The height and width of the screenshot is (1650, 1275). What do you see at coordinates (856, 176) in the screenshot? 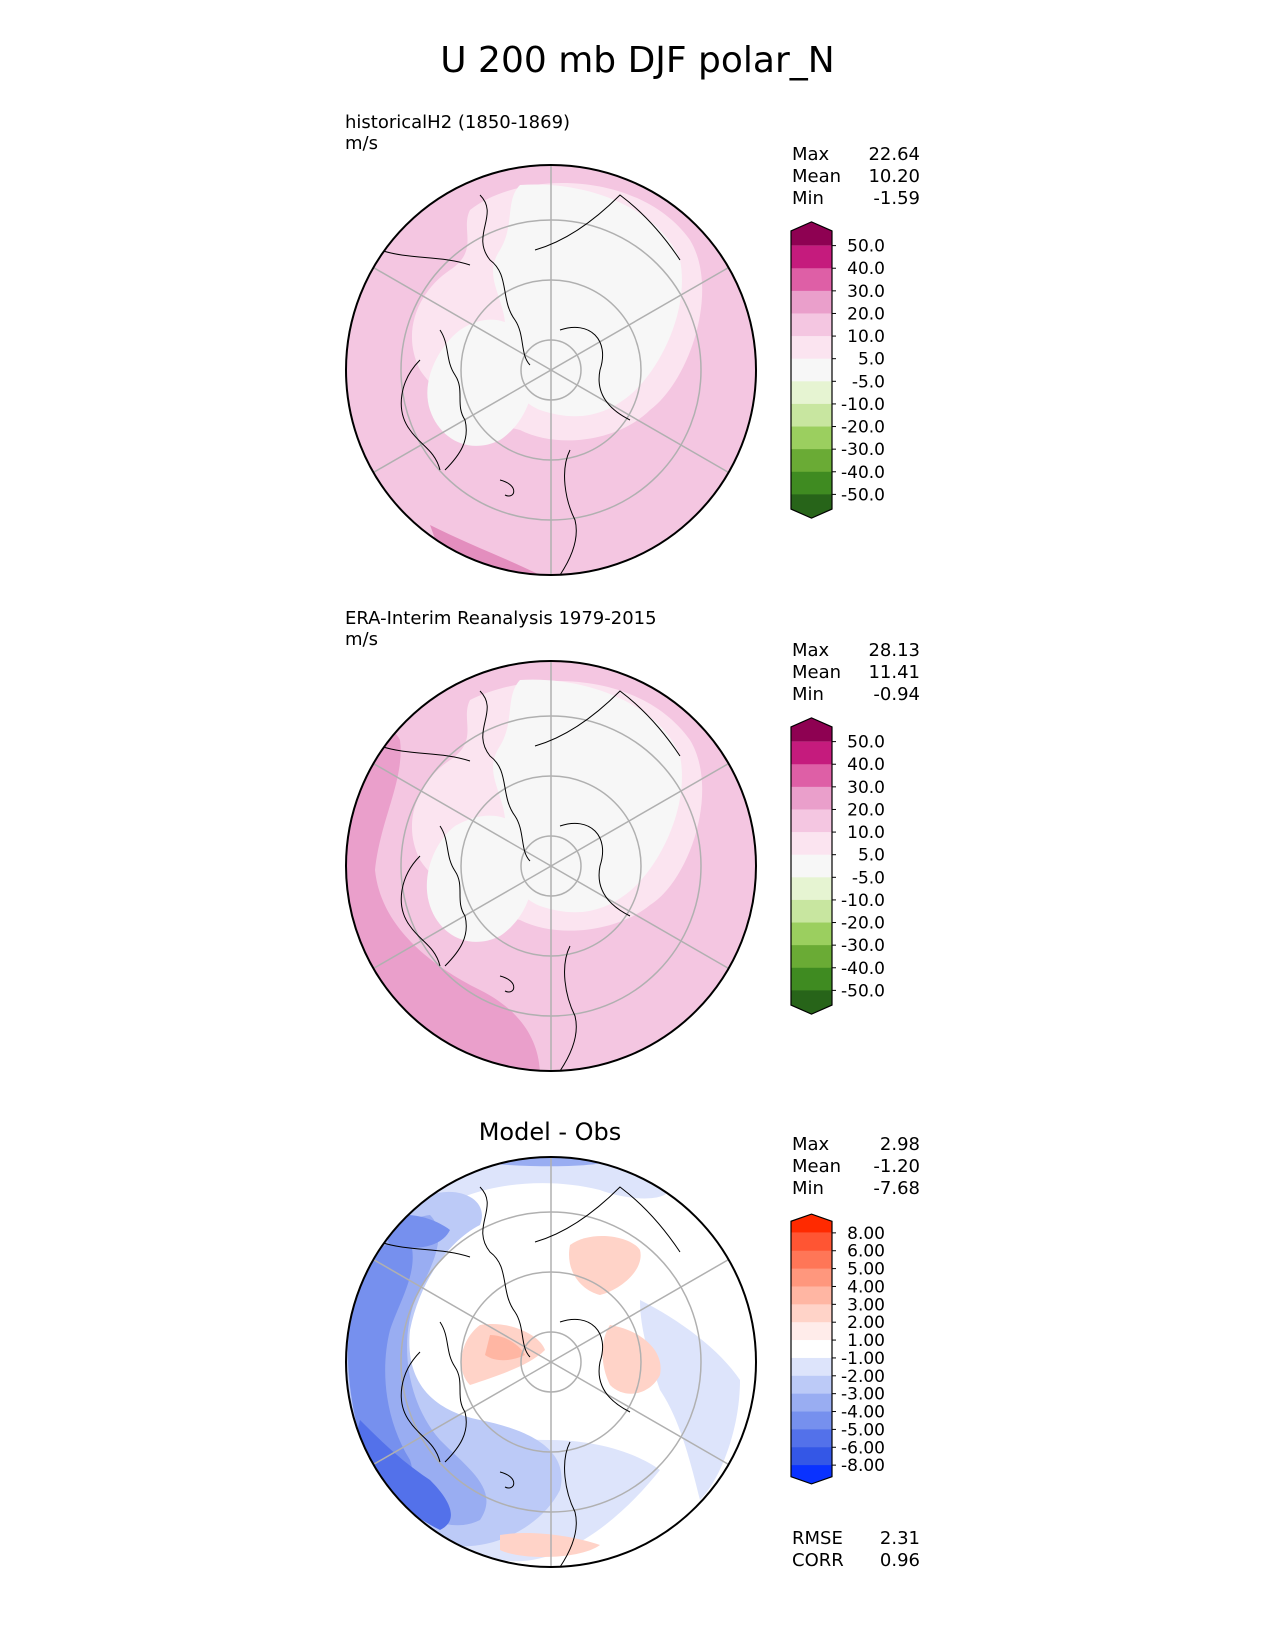
I see `test-stat-mean: Mean 10.20` at bounding box center [856, 176].